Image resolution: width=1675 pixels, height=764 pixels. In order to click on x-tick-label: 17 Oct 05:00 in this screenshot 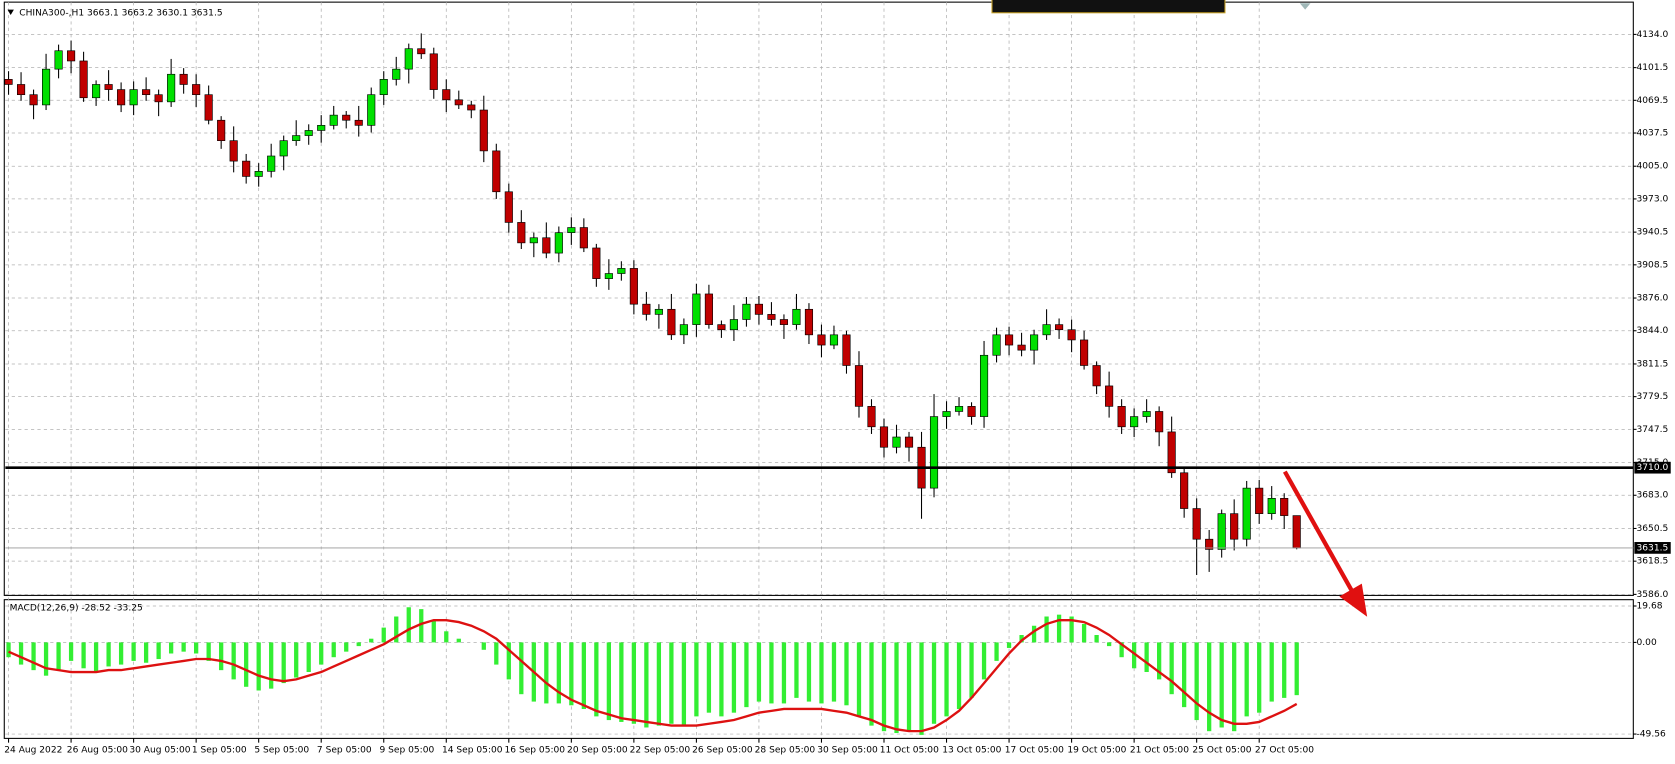, I will do `click(1034, 751)`.